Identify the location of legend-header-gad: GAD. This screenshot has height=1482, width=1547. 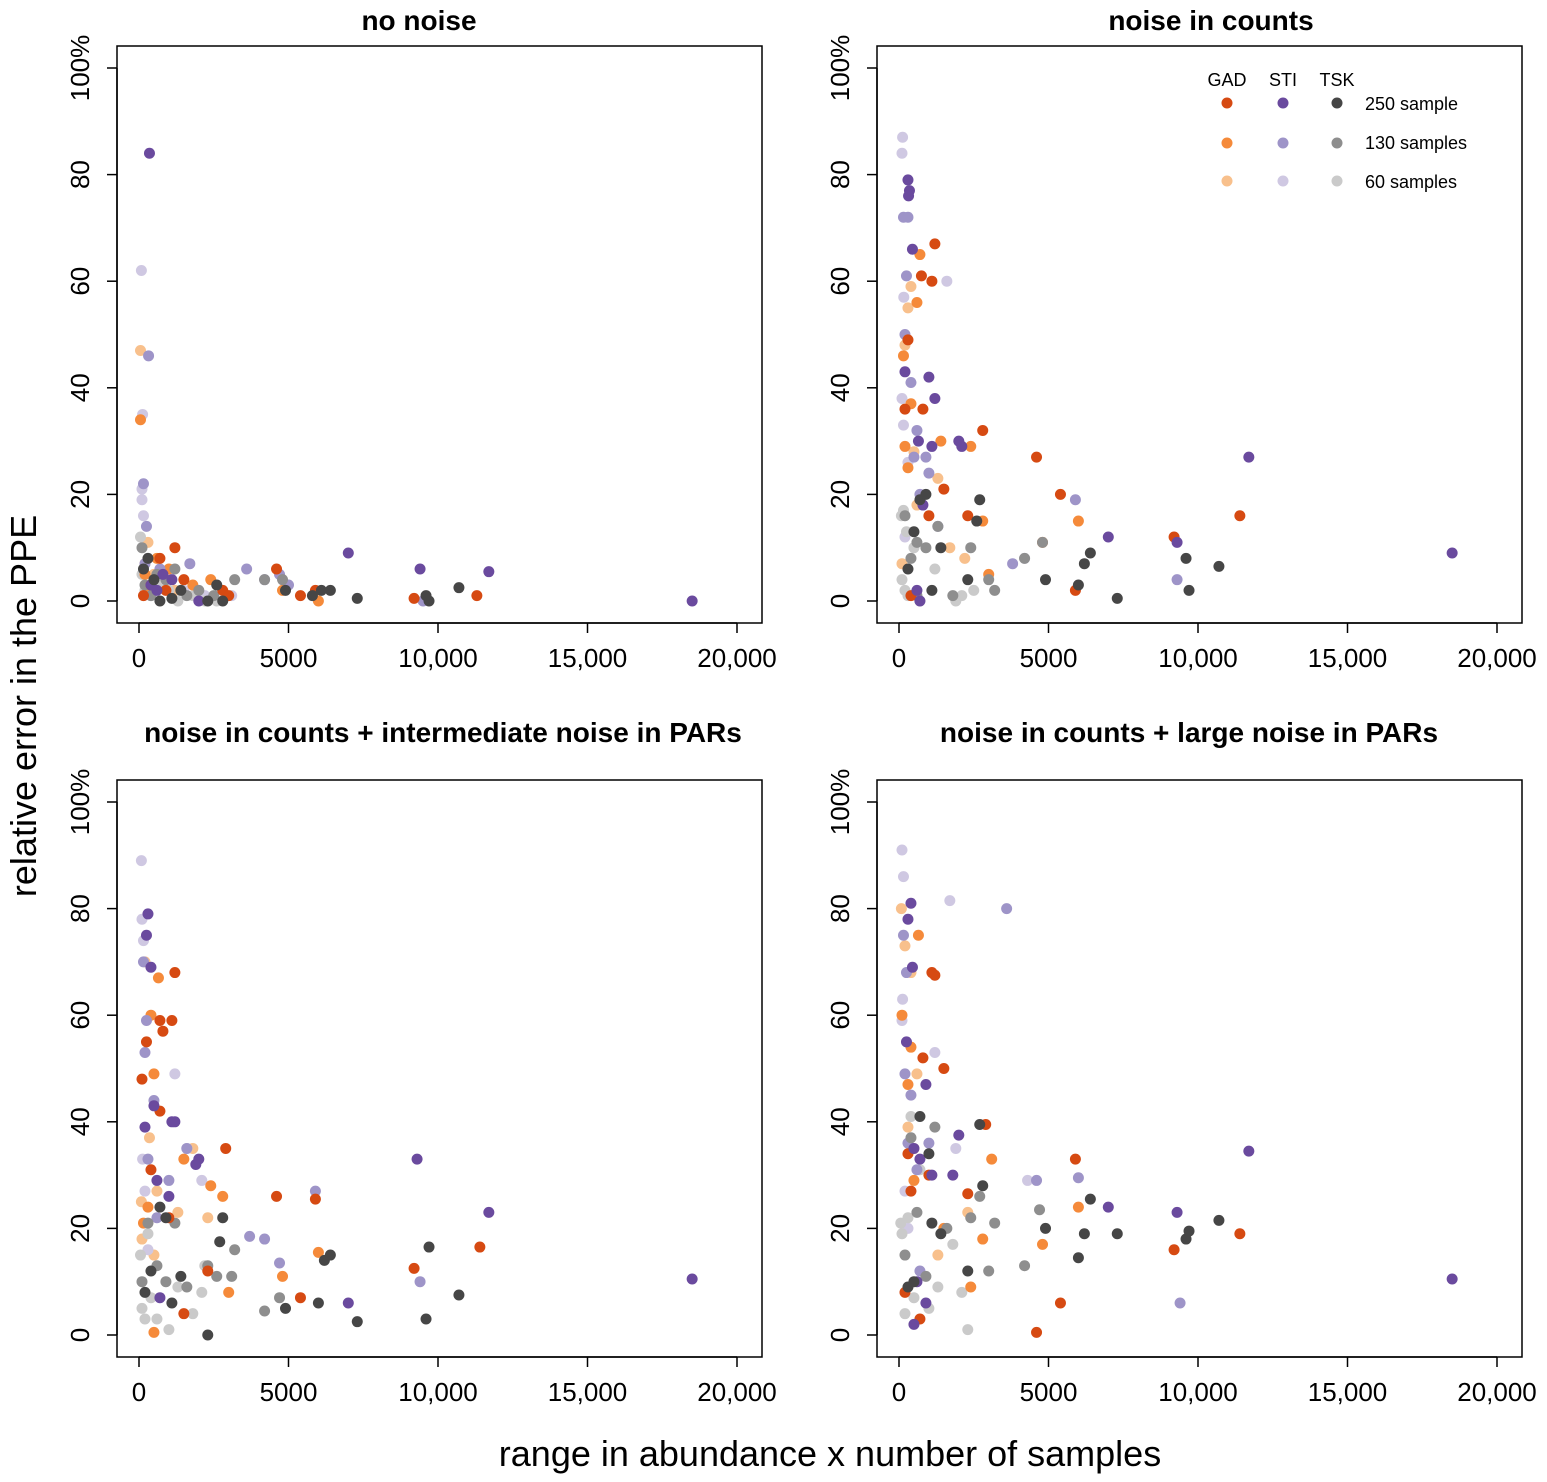
(1226, 80).